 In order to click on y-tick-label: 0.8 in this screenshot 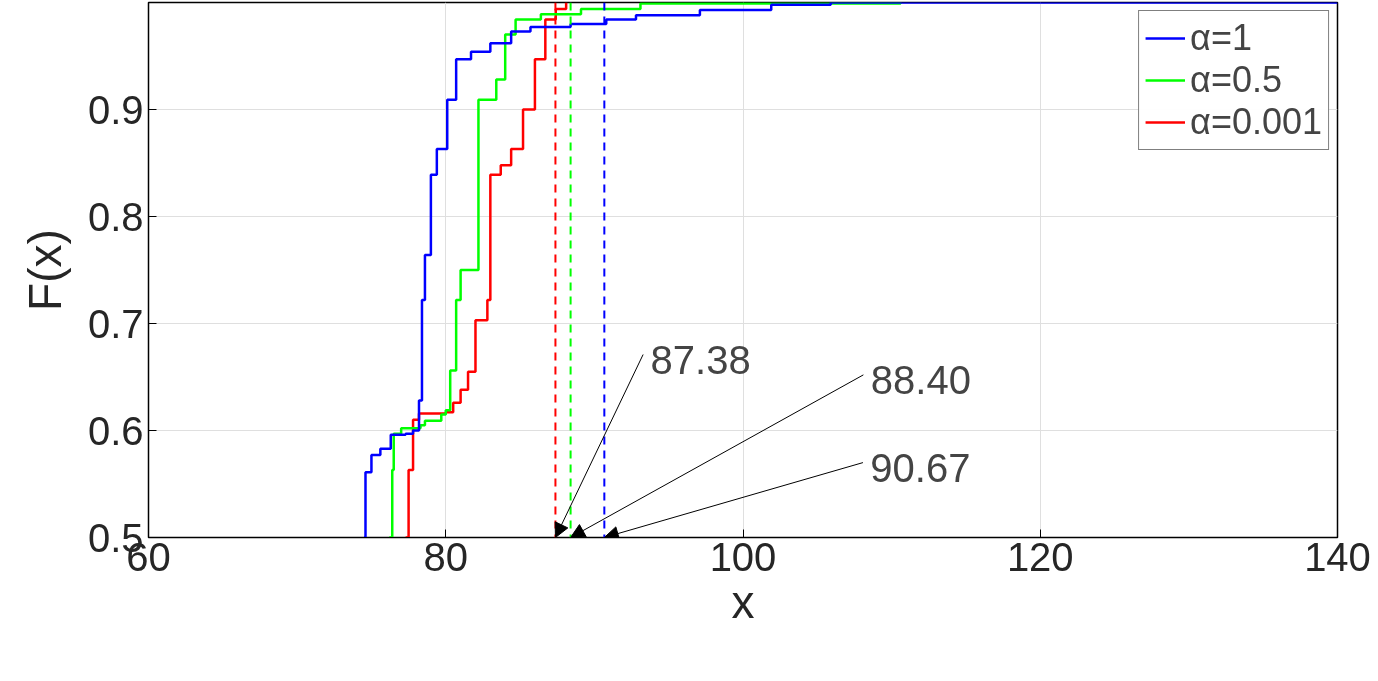, I will do `click(115, 216)`.